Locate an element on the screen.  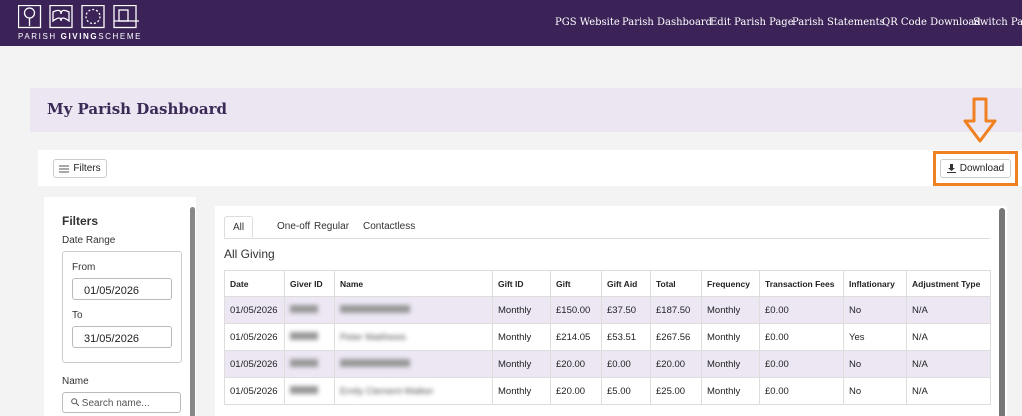
cell-text: £187.50 is located at coordinates (673, 310).